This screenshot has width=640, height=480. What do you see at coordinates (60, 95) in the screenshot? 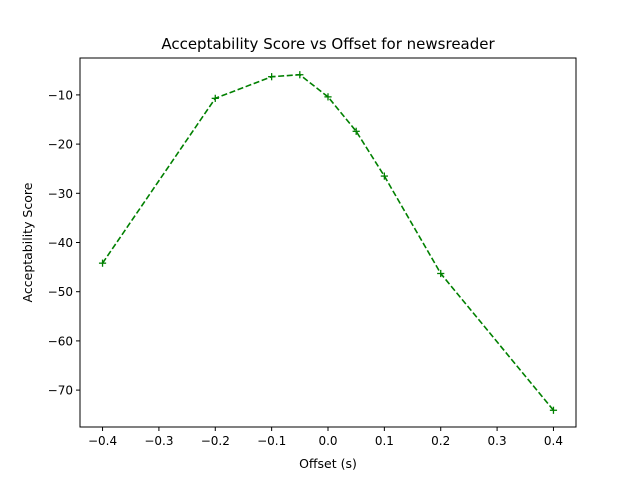
I see `y-tick-label: −10` at bounding box center [60, 95].